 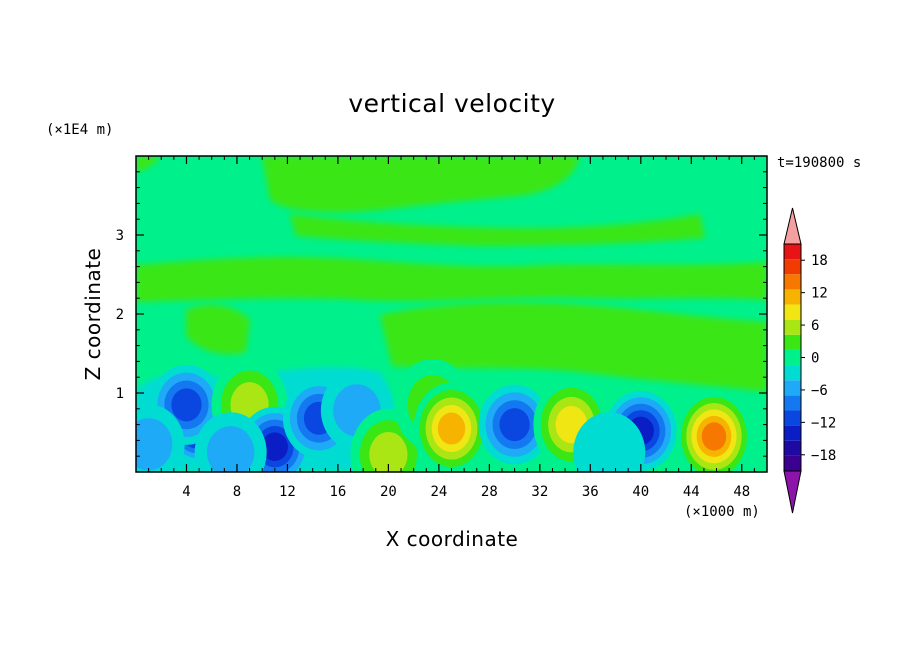 What do you see at coordinates (186, 492) in the screenshot?
I see `x-tick-label: 4` at bounding box center [186, 492].